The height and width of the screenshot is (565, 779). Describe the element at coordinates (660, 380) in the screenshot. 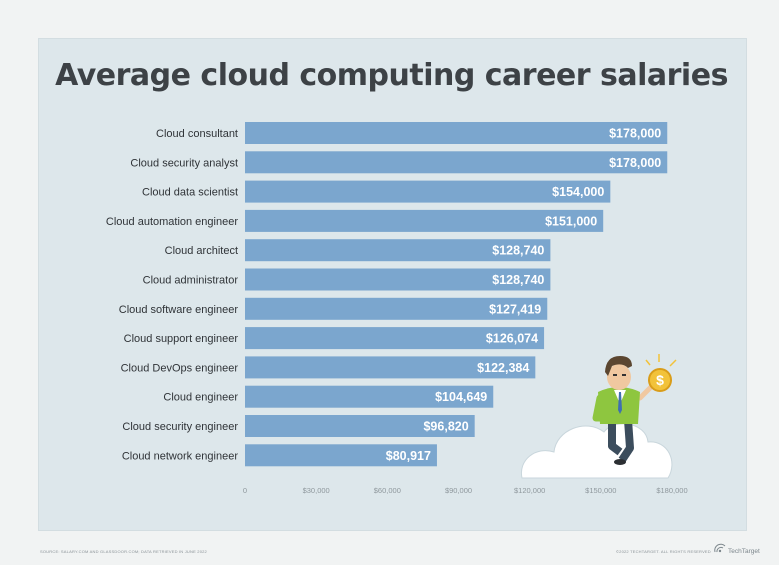

I see `coin-symbol: $` at that location.